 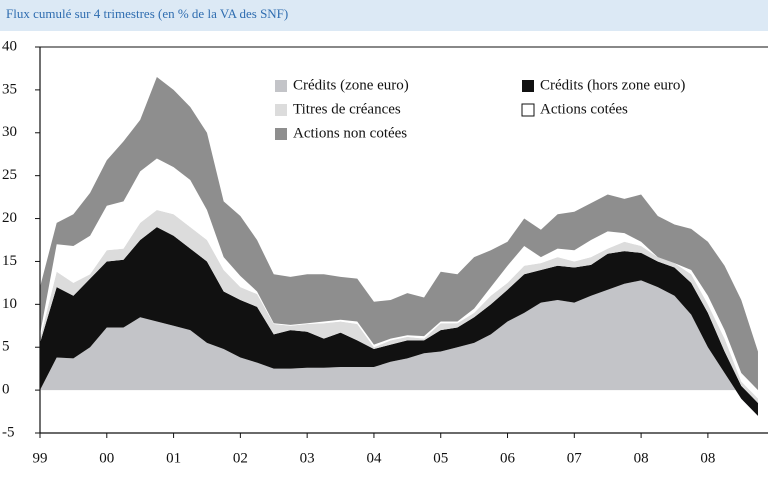 What do you see at coordinates (374, 458) in the screenshot?
I see `x-tick-label: 04` at bounding box center [374, 458].